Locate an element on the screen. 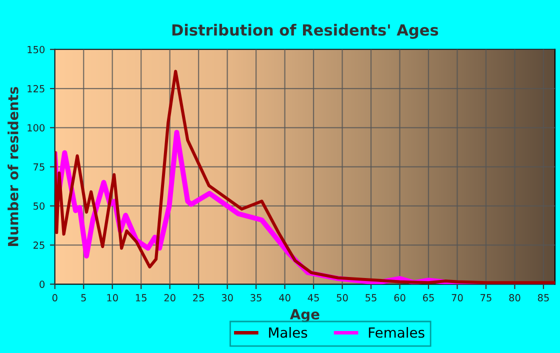 The height and width of the screenshot is (353, 560). legend-label: Females is located at coordinates (396, 332).